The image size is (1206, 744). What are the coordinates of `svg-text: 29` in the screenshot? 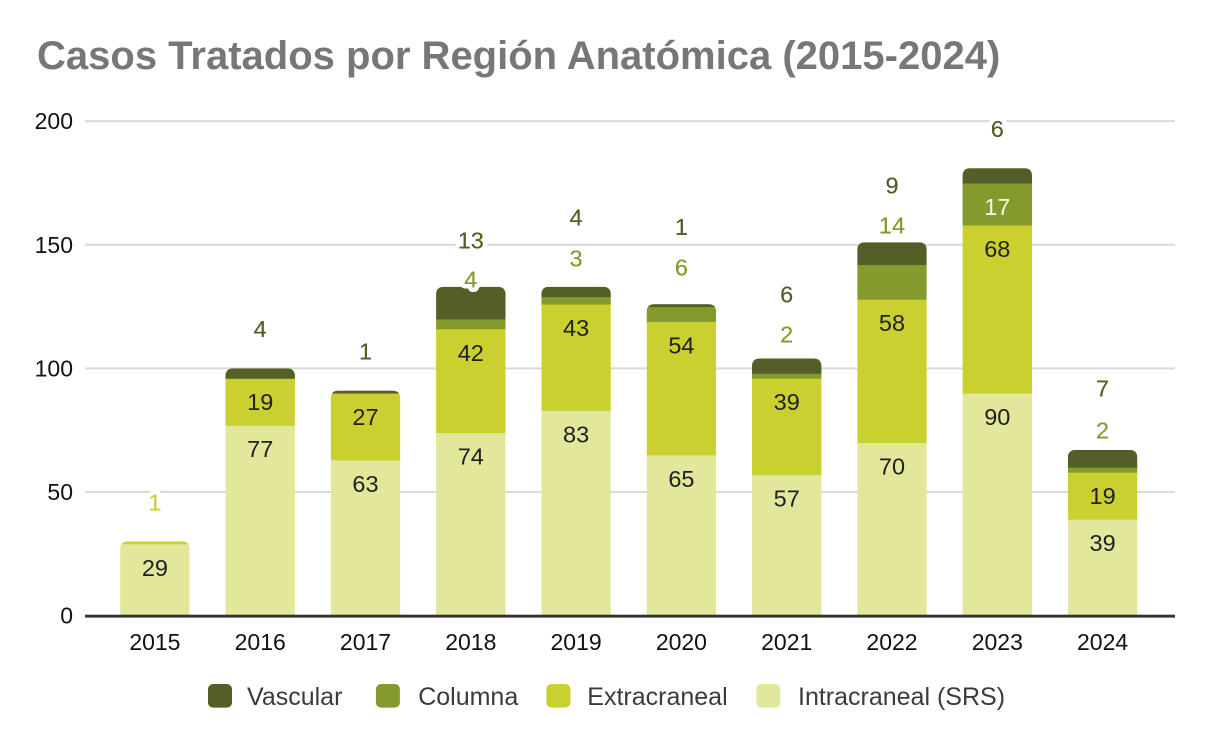 It's located at (155, 568).